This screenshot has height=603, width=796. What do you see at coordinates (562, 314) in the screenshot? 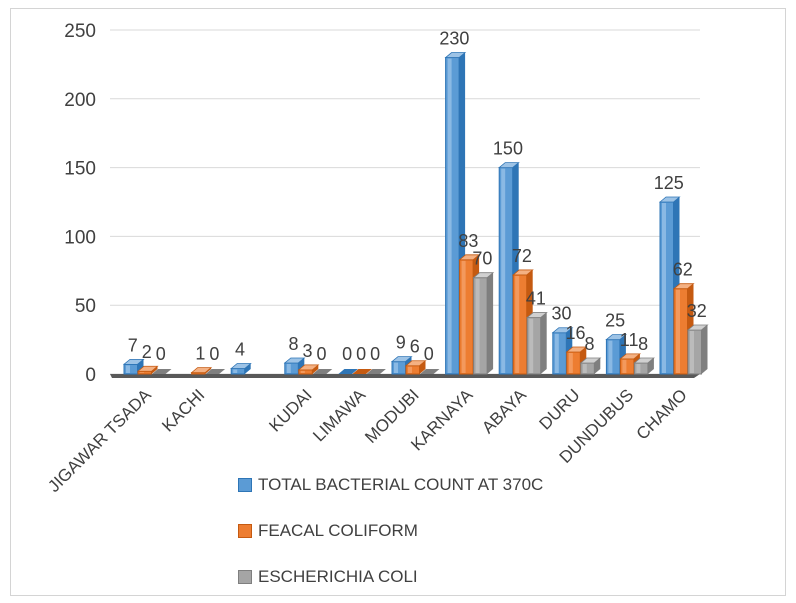
I see `data-label: 30` at bounding box center [562, 314].